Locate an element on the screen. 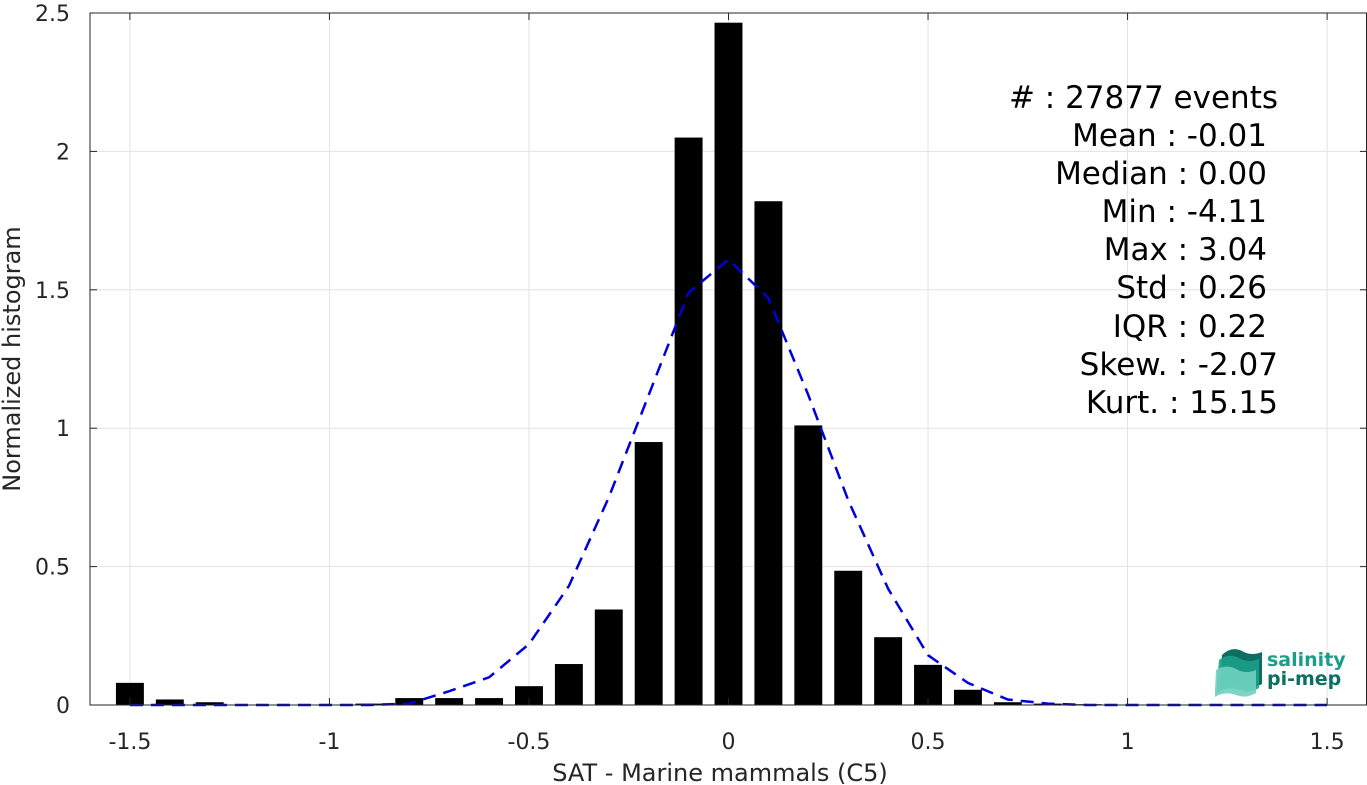 The height and width of the screenshot is (785, 1367). stats-skew: Skew. : -2.07 is located at coordinates (1179, 365).